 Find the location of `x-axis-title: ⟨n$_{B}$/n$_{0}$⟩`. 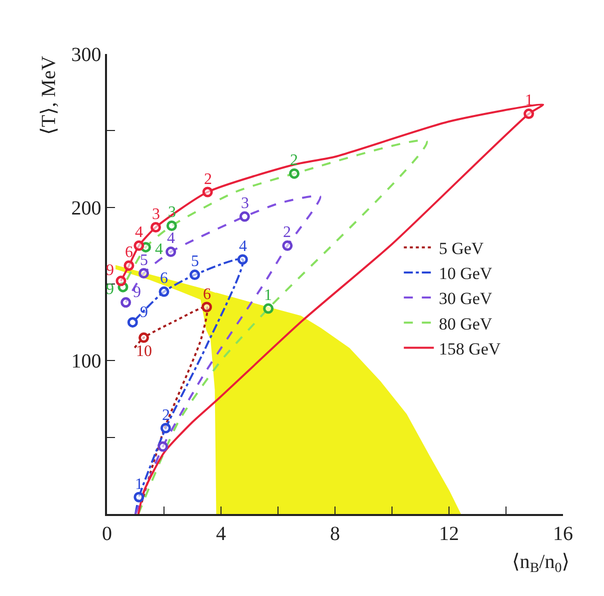

x-axis-title: ⟨n$_{B}$/n$_{0}$⟩ is located at coordinates (541, 563).